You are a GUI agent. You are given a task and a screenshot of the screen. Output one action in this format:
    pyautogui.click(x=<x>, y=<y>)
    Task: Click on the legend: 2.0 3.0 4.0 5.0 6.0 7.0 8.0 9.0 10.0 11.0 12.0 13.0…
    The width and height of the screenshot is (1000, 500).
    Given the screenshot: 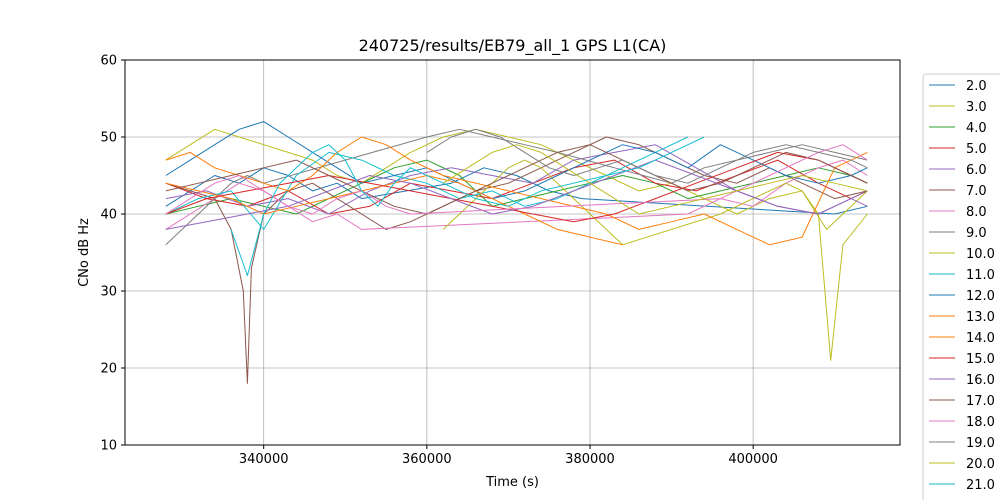 What is the action you would take?
    pyautogui.click(x=961, y=286)
    